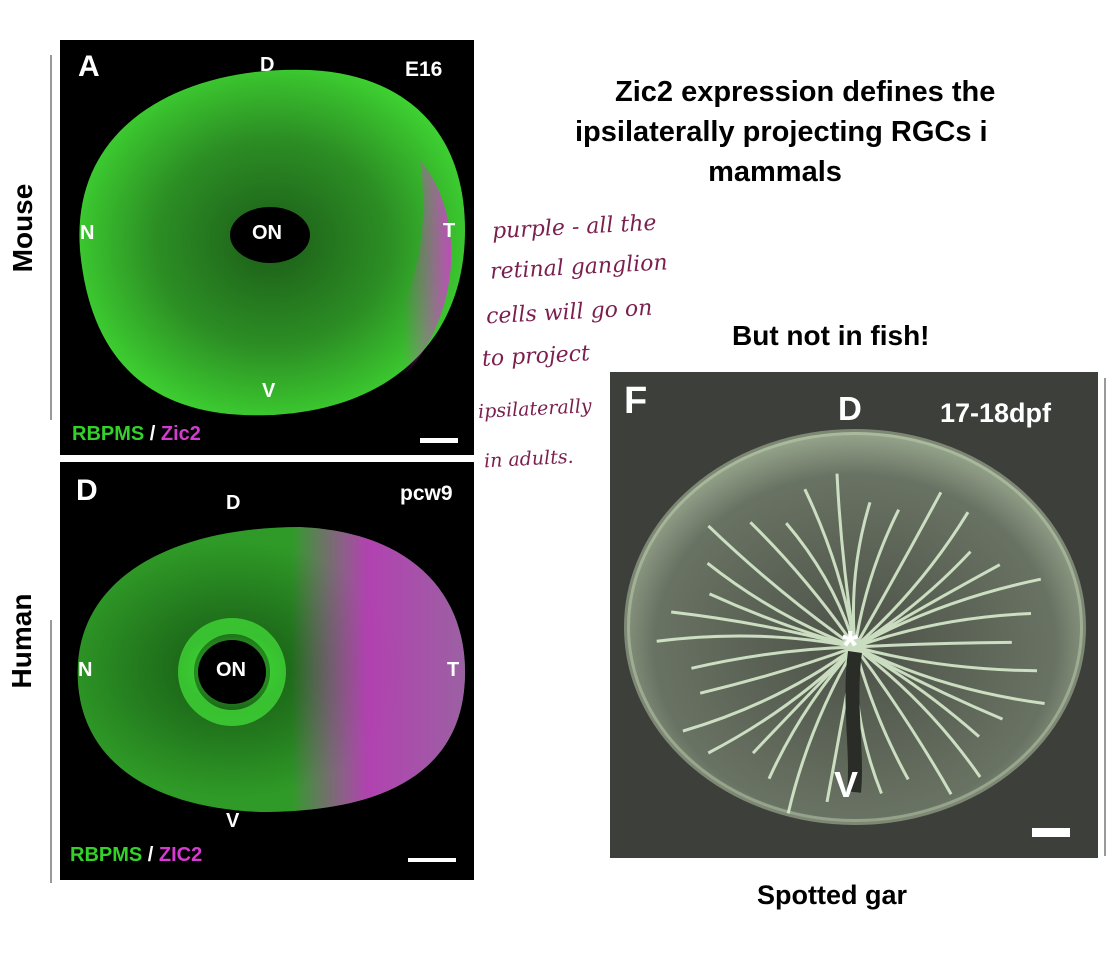 This screenshot has height=954, width=1110. Describe the element at coordinates (636, 401) in the screenshot. I see `panel-f-letter: F` at that location.